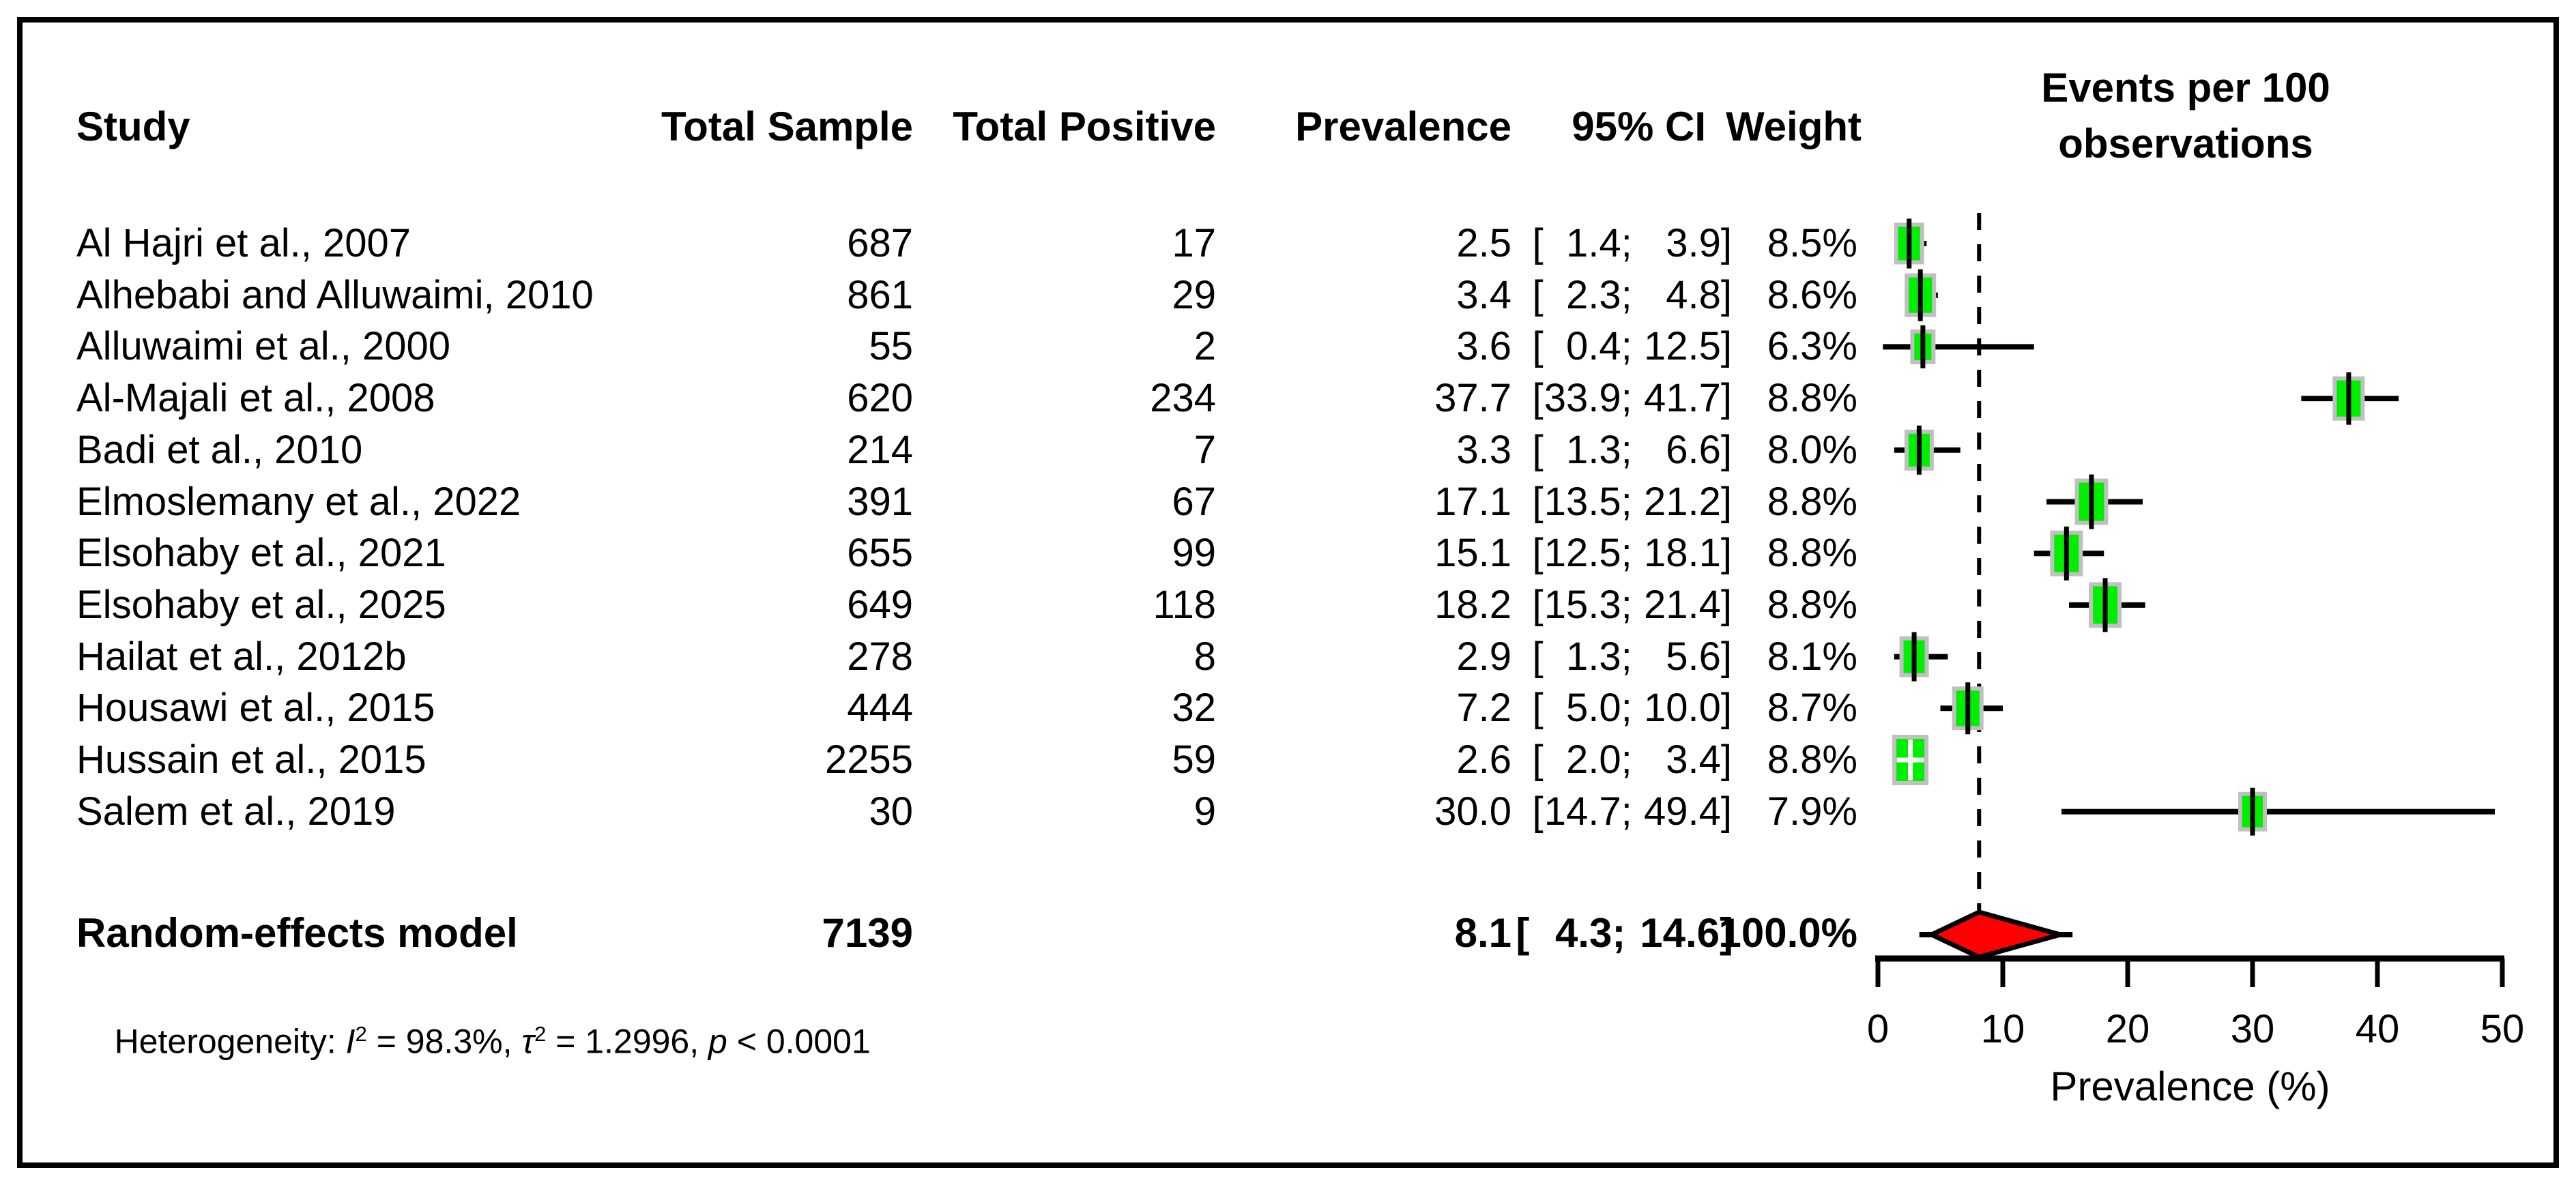  I want to click on total-positive-value: 234, so click(1183, 398).